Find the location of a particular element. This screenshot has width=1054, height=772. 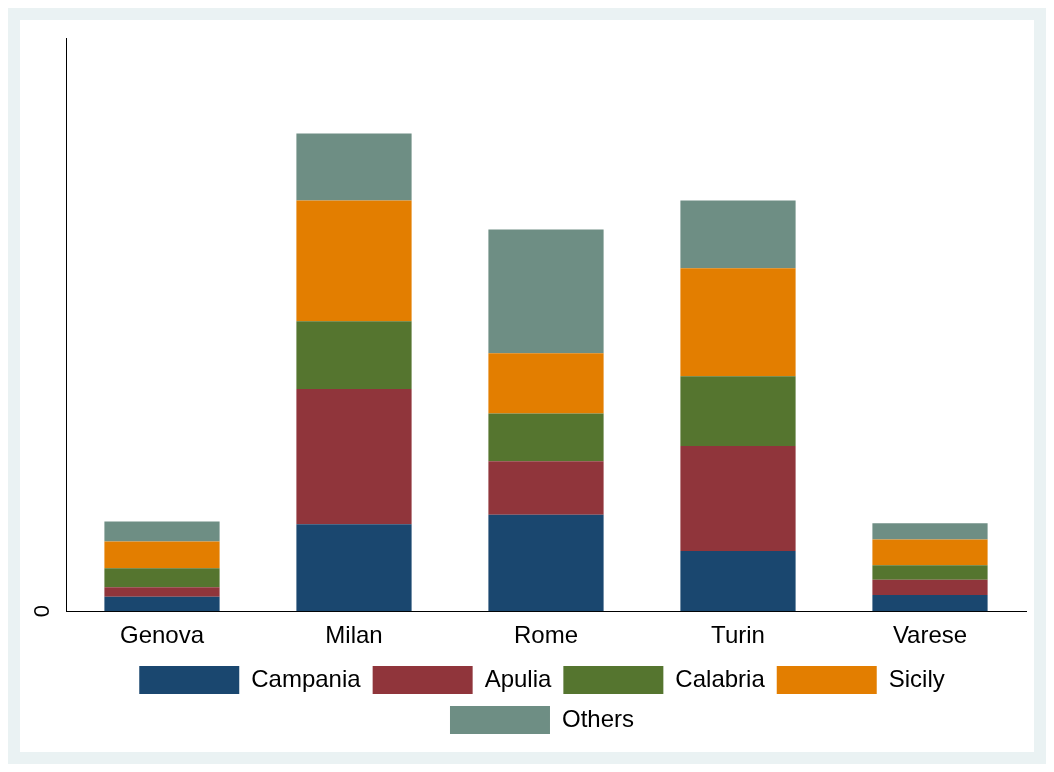

legend-label: Apulia is located at coordinates (518, 678).